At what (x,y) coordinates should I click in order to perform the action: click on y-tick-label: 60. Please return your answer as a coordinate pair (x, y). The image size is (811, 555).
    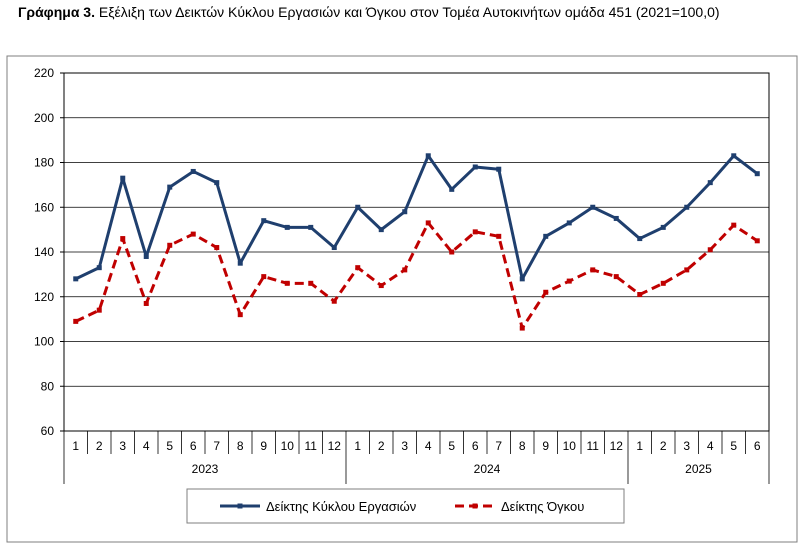
    Looking at the image, I should click on (48, 431).